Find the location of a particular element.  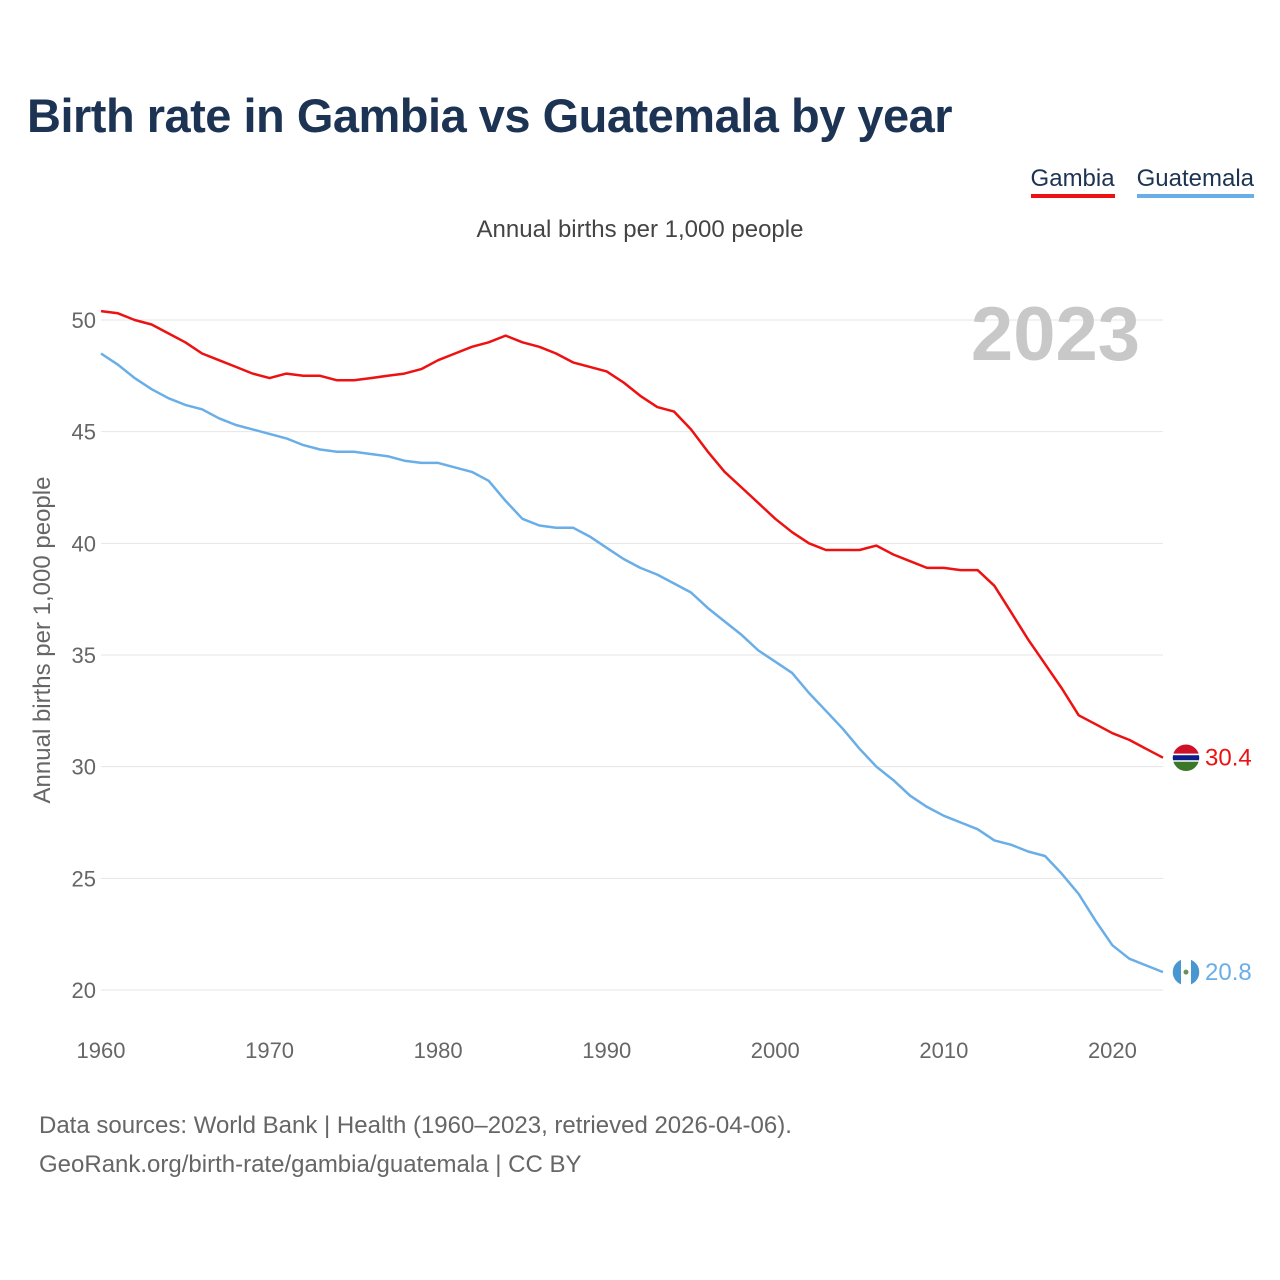

x-tick-label: 1970 is located at coordinates (269, 1050).